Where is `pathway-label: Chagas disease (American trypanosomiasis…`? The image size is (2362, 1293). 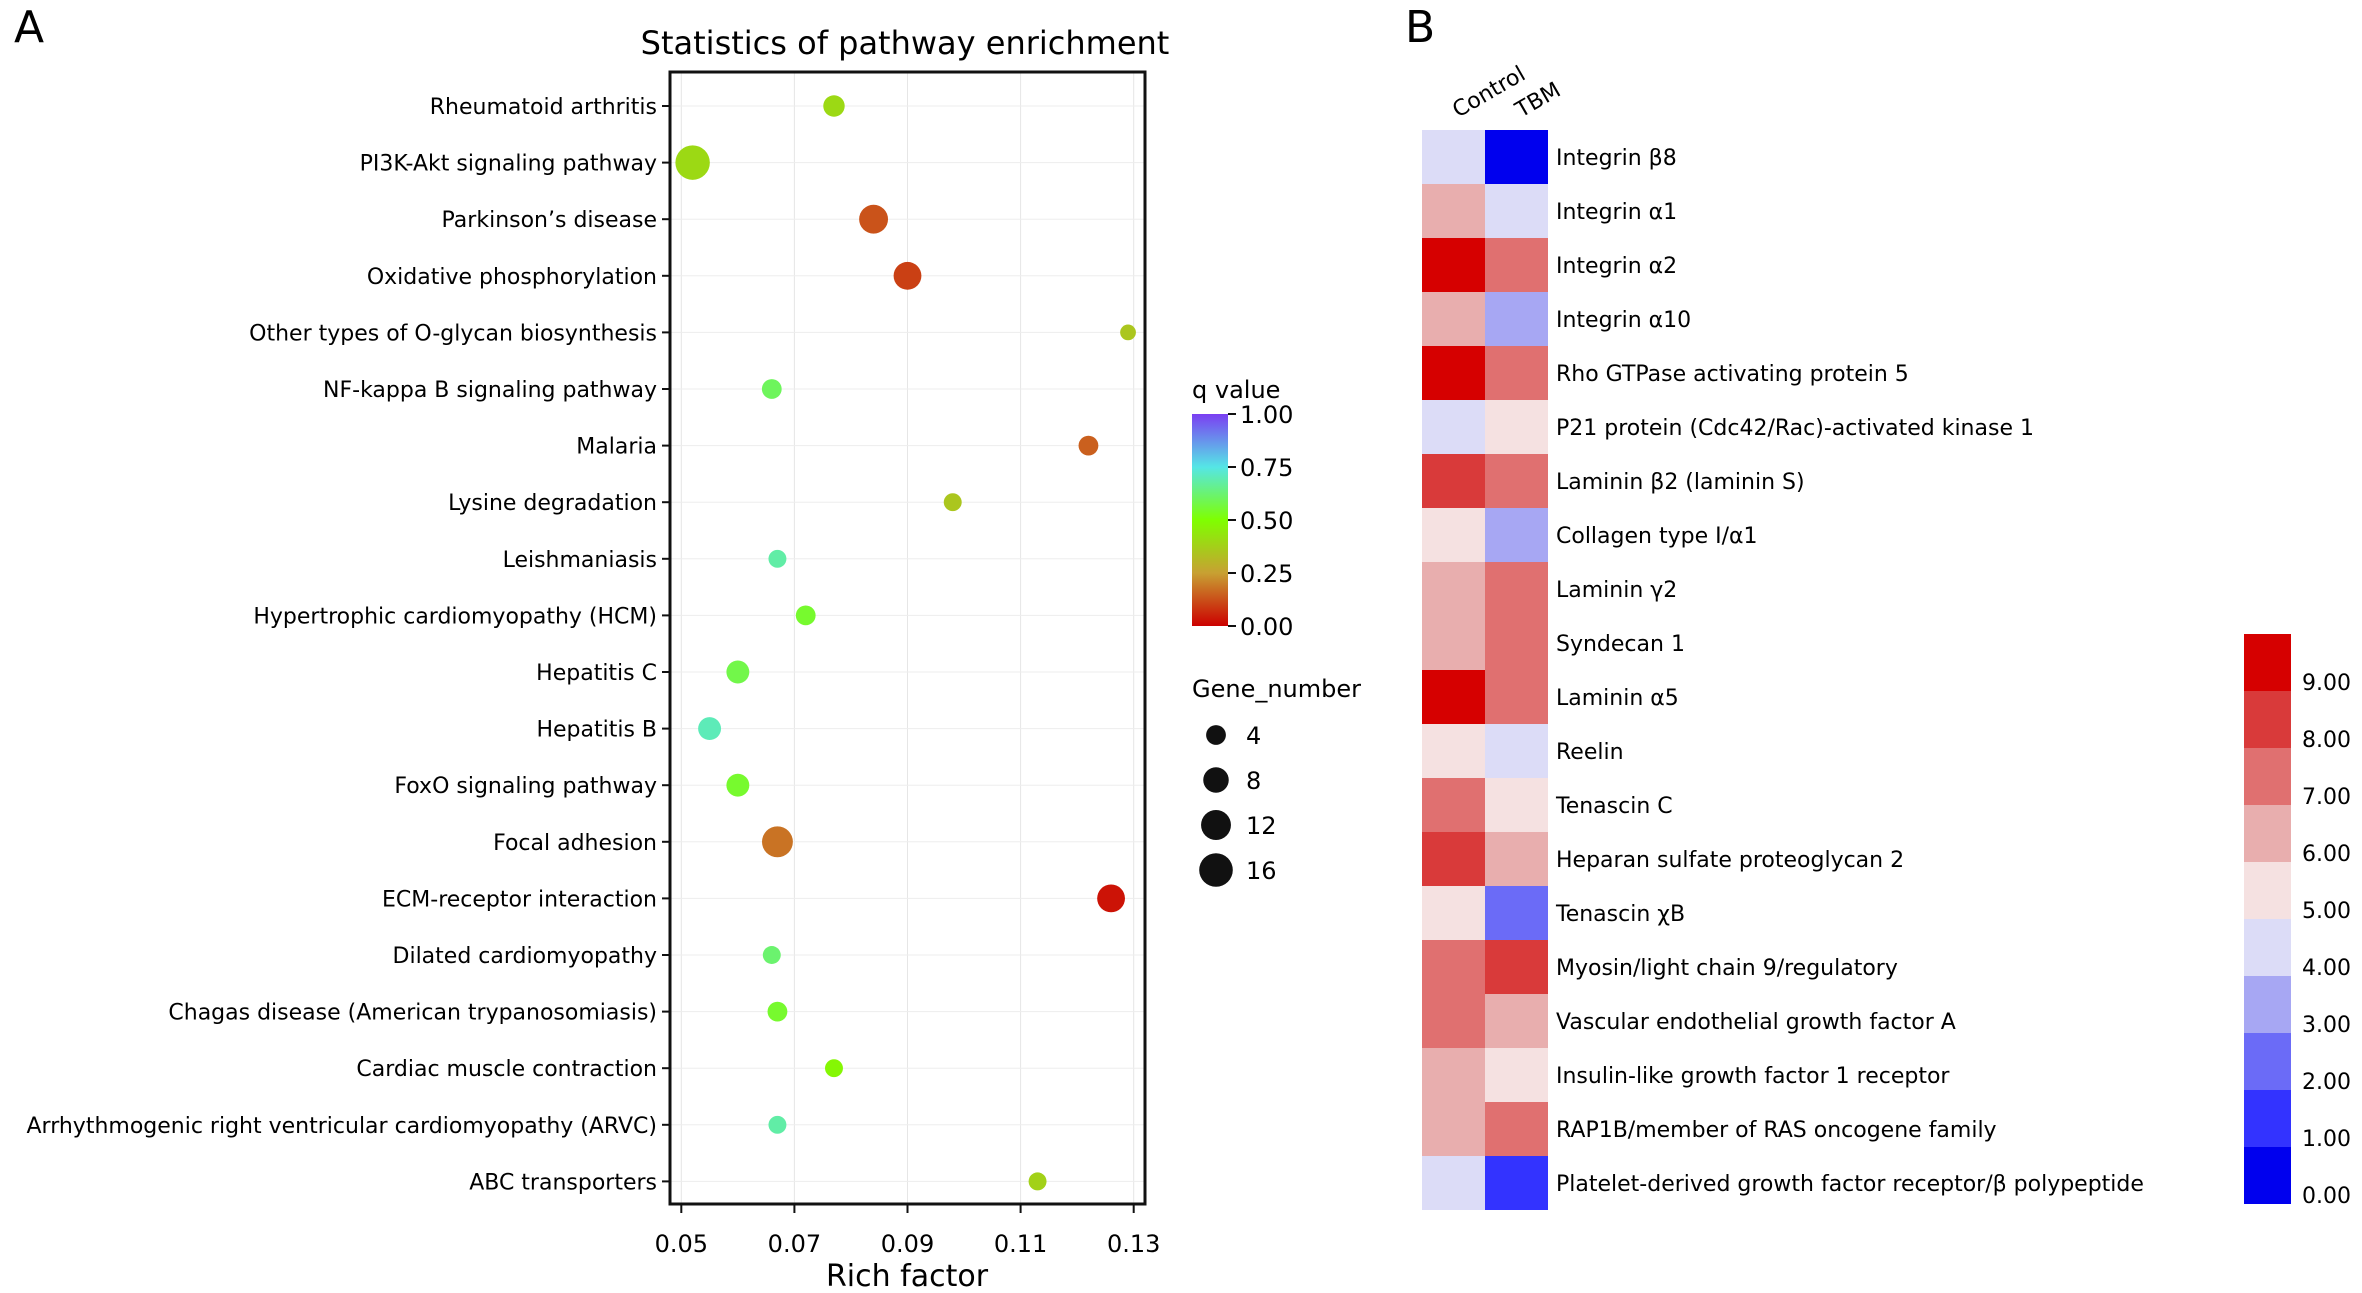 pathway-label: Chagas disease (American trypanosomiasis… is located at coordinates (412, 1013).